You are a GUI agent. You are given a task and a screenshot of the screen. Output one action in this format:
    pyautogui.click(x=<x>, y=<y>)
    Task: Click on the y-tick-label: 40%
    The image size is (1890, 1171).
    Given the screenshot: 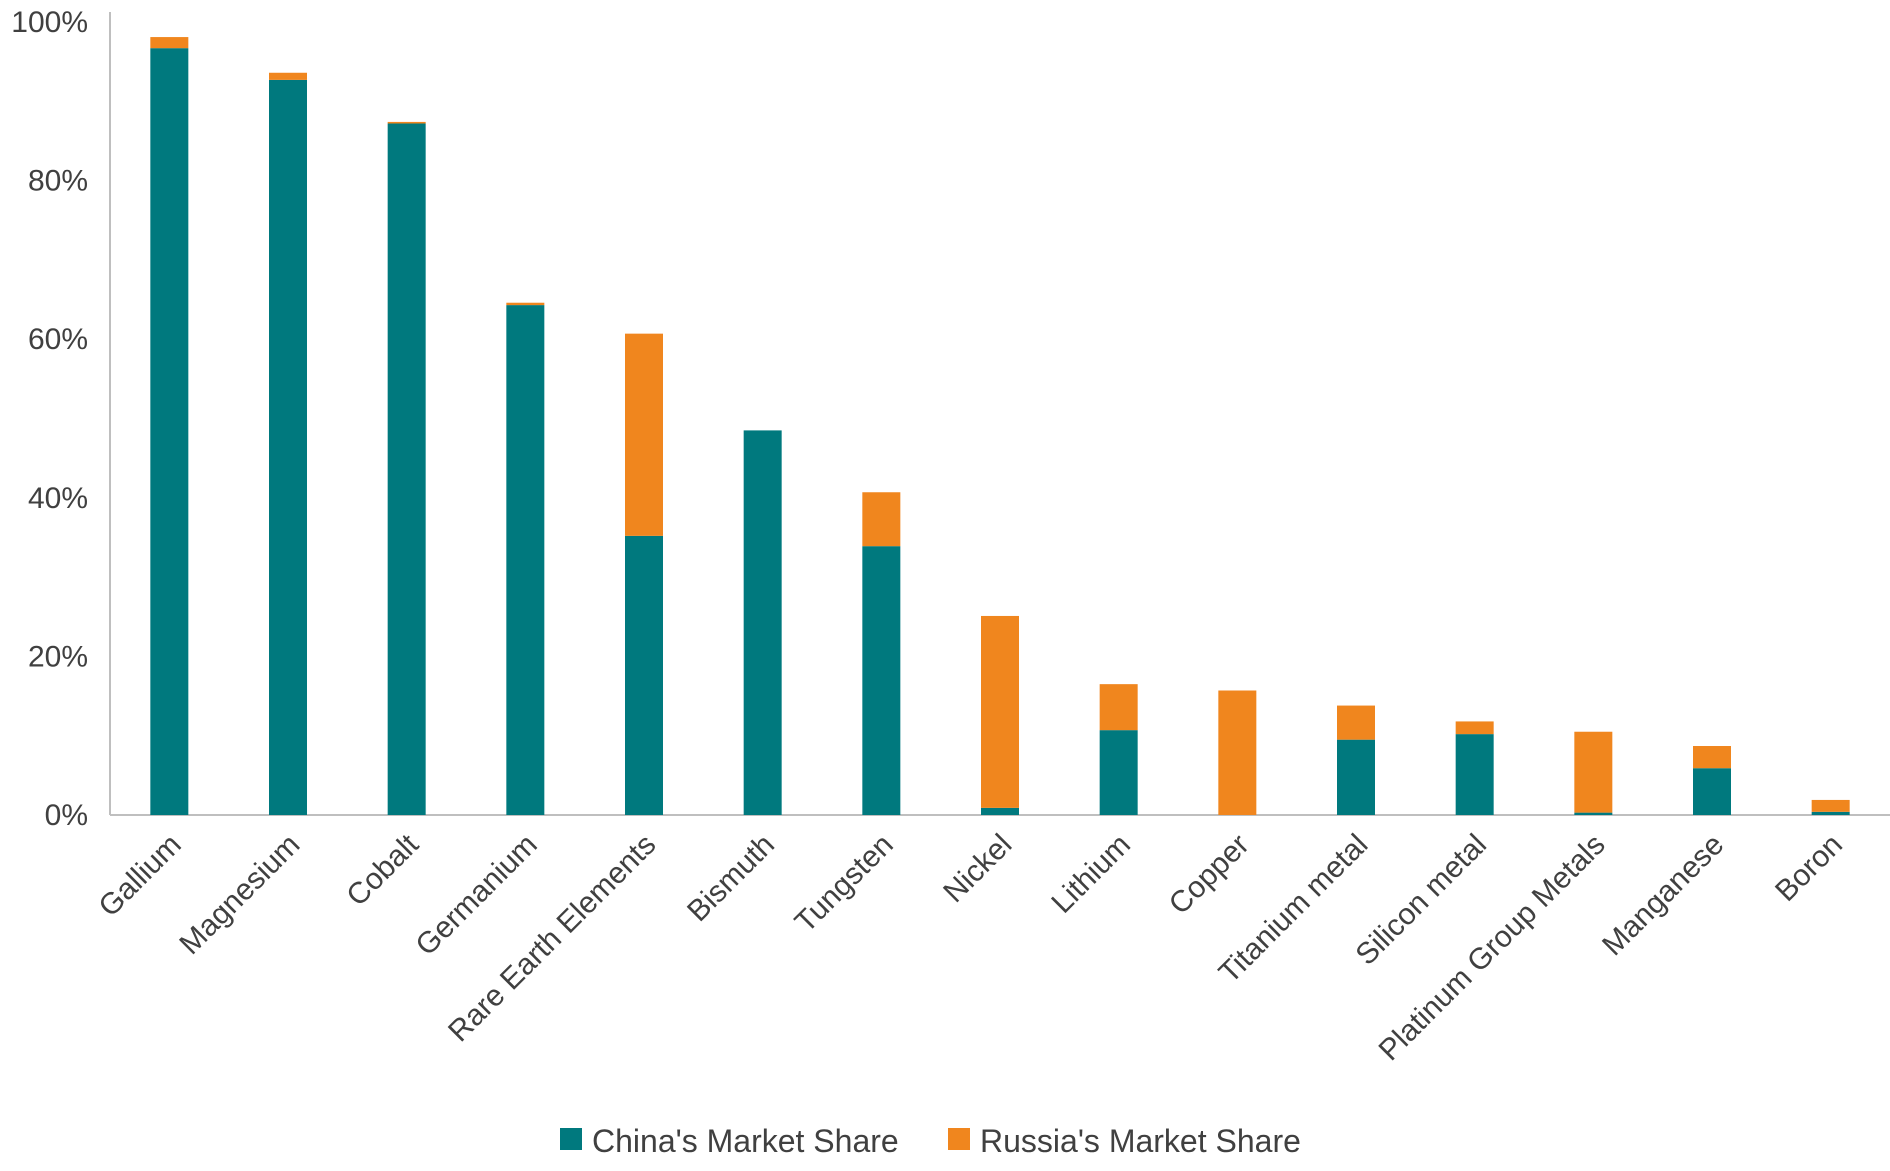 What is the action you would take?
    pyautogui.click(x=58, y=498)
    